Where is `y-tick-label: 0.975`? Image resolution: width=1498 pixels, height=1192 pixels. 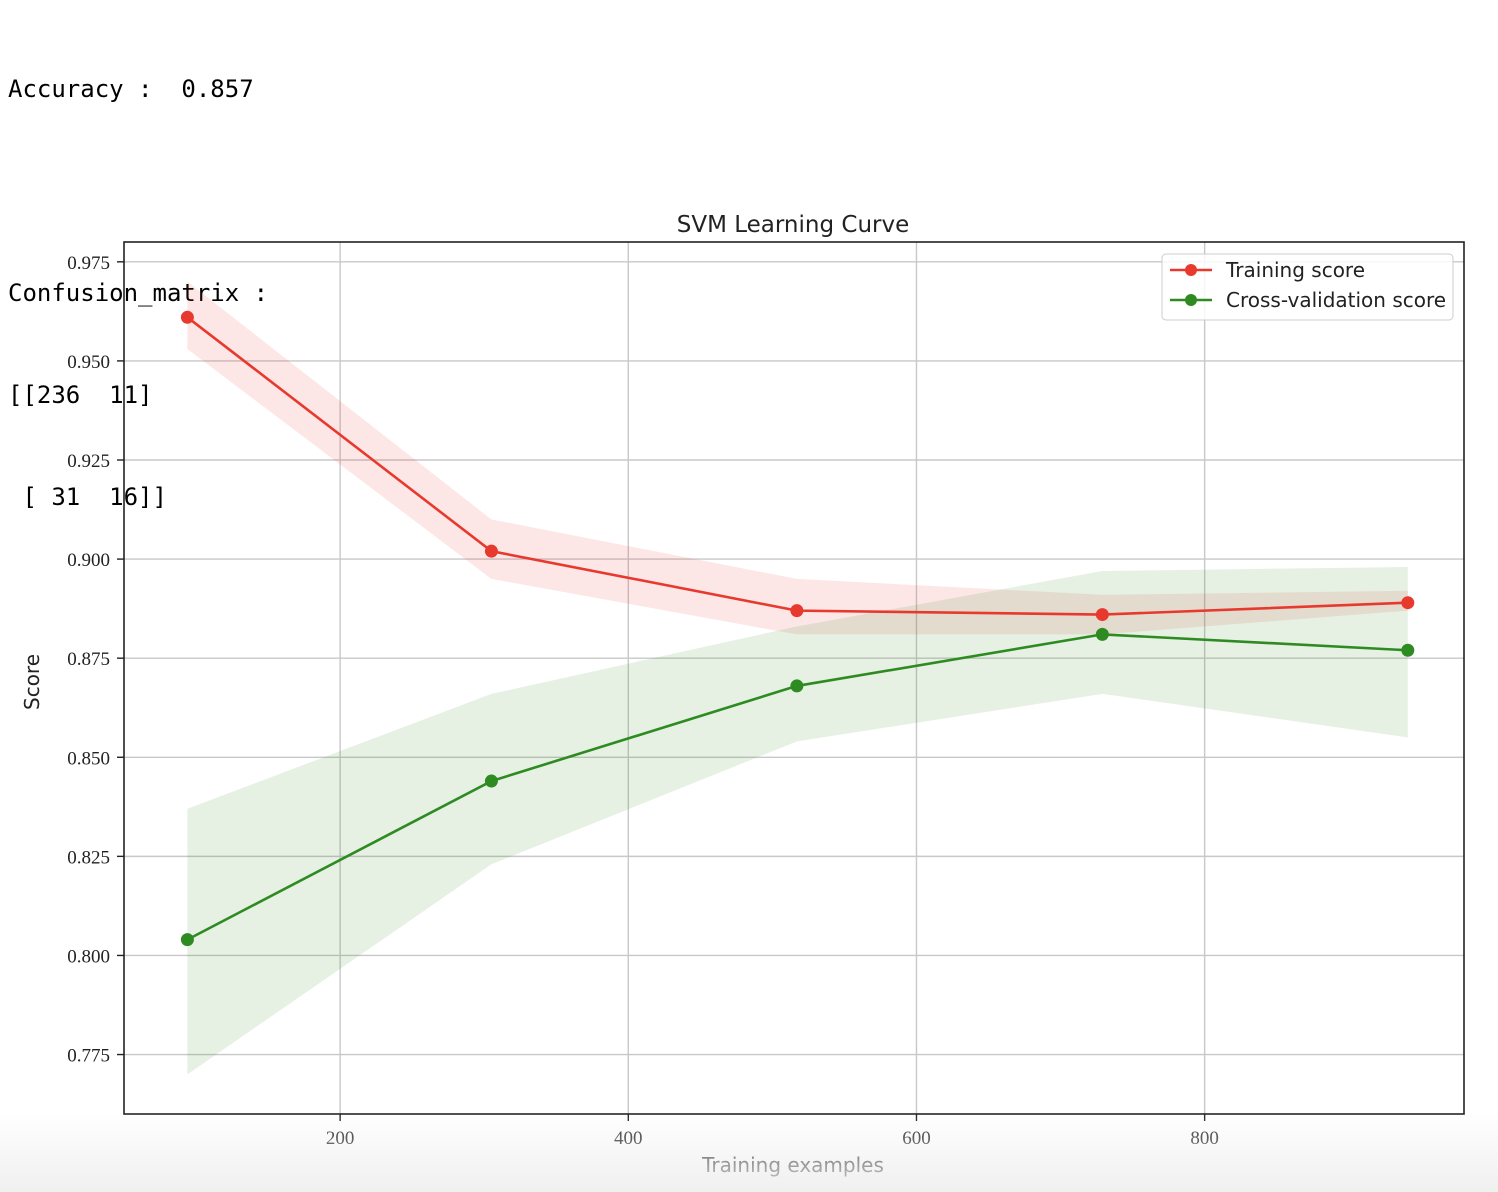 y-tick-label: 0.975 is located at coordinates (88, 263).